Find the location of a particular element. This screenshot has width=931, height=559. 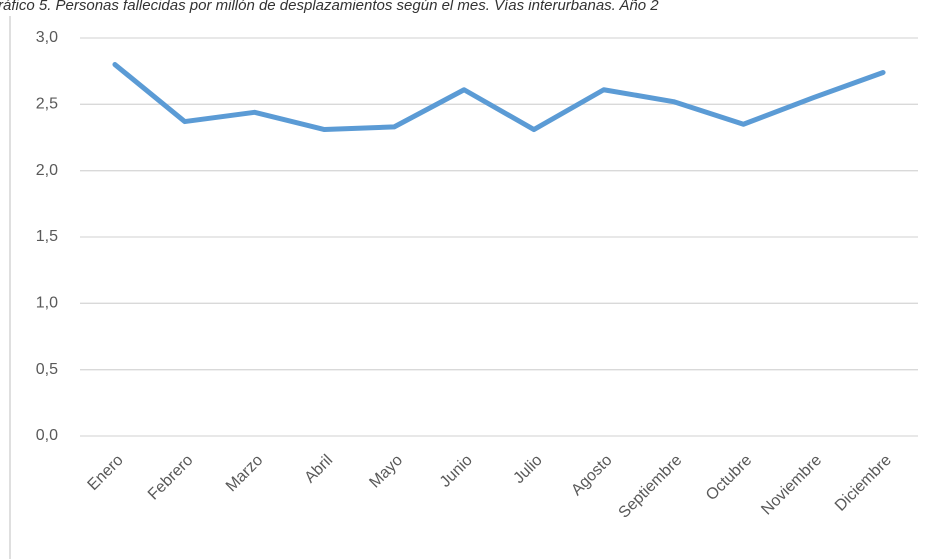

y-tick-label: 2,0 is located at coordinates (47, 170).